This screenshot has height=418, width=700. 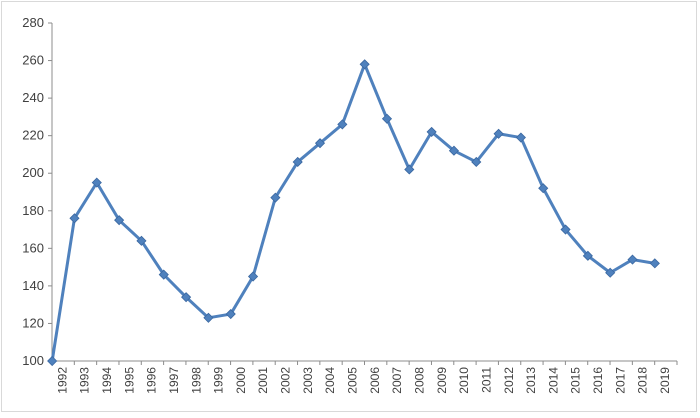 What do you see at coordinates (129, 380) in the screenshot?
I see `x-tick-label: 1995` at bounding box center [129, 380].